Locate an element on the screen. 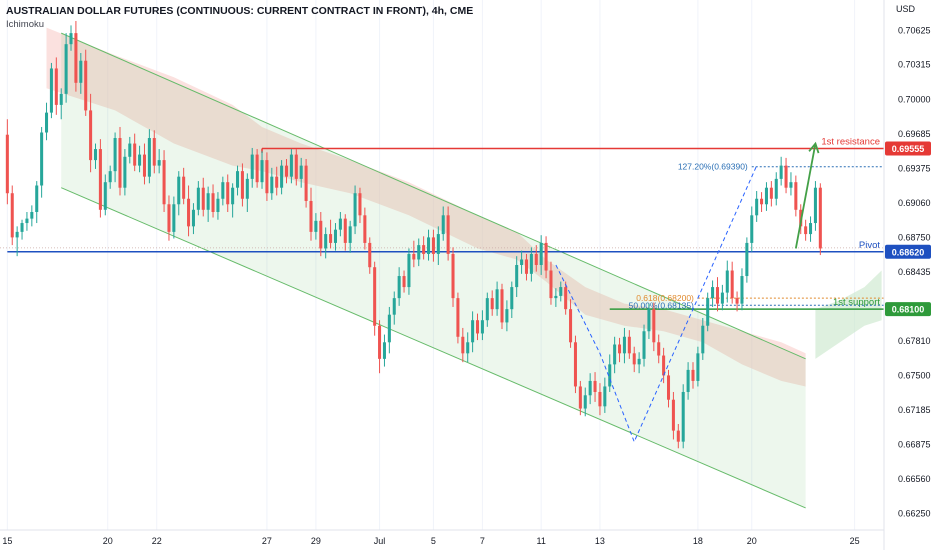 Image resolution: width=932 pixels, height=555 pixels. time-tick-label: 22 is located at coordinates (157, 541).